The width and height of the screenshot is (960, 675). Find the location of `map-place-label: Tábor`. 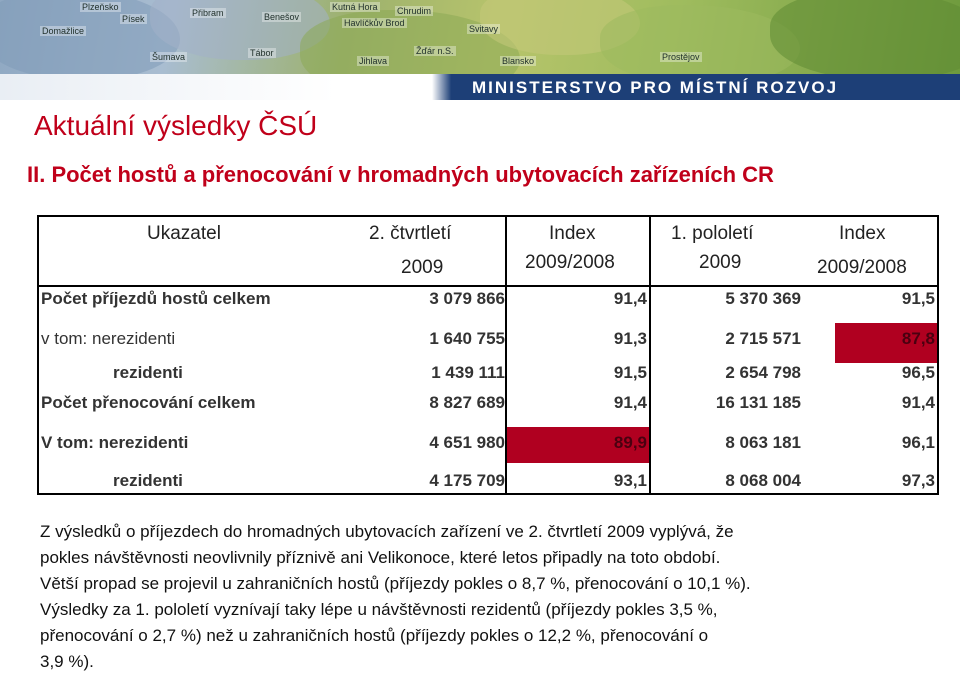

map-place-label: Tábor is located at coordinates (262, 53).